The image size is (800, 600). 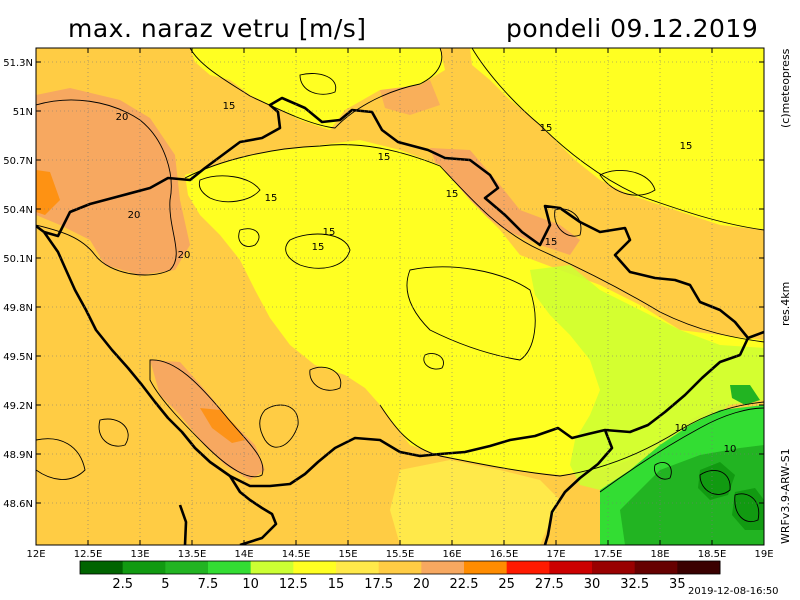 What do you see at coordinates (18, 63) in the screenshot?
I see `lat-tick-label: 51.3N` at bounding box center [18, 63].